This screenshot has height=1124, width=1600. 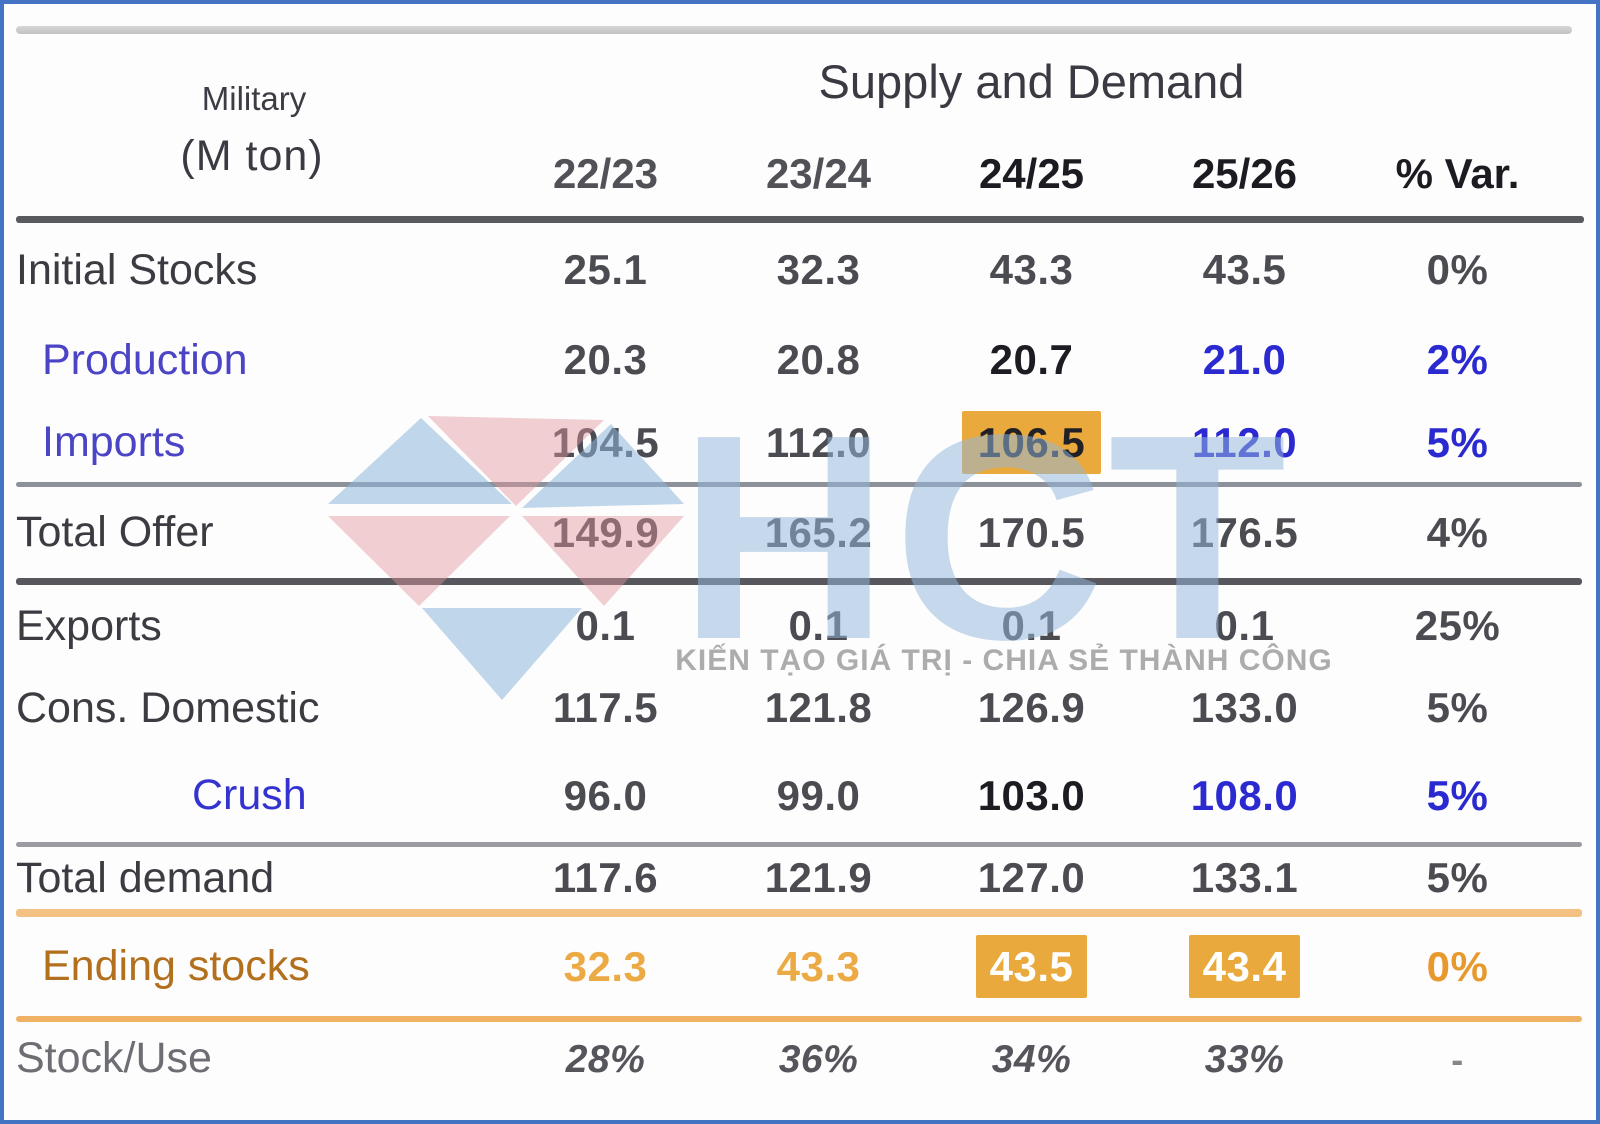 I want to click on cell-value: 43.4, so click(x=1244, y=966).